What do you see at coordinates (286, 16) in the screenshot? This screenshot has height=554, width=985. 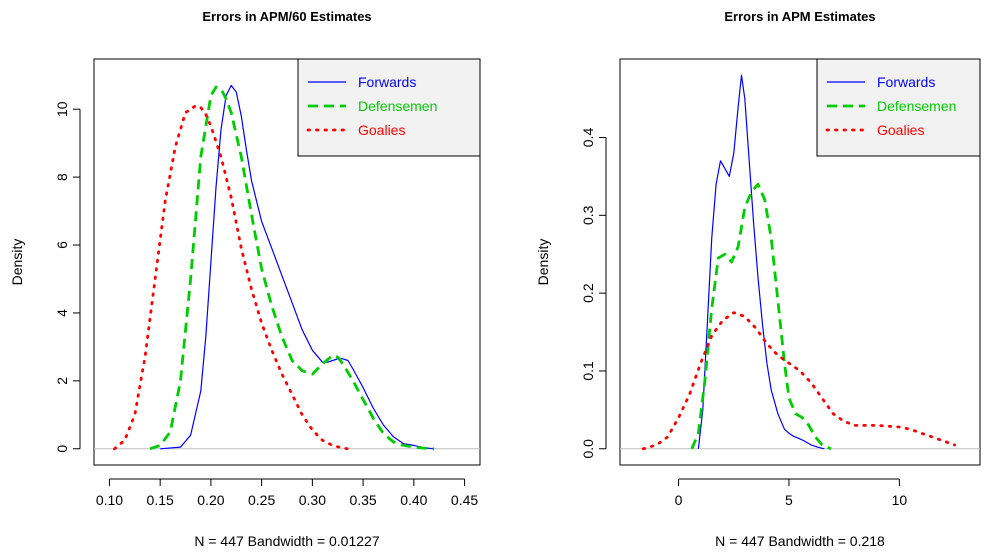 I see `chart-title: Errors in APM/60 Estimates` at bounding box center [286, 16].